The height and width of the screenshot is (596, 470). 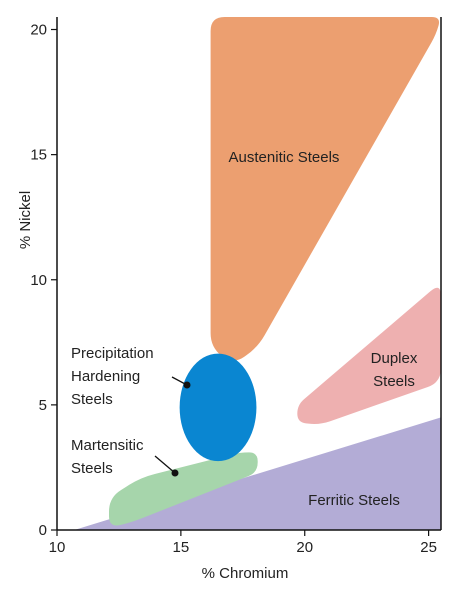 What do you see at coordinates (38, 30) in the screenshot?
I see `y-tick-label: 20` at bounding box center [38, 30].